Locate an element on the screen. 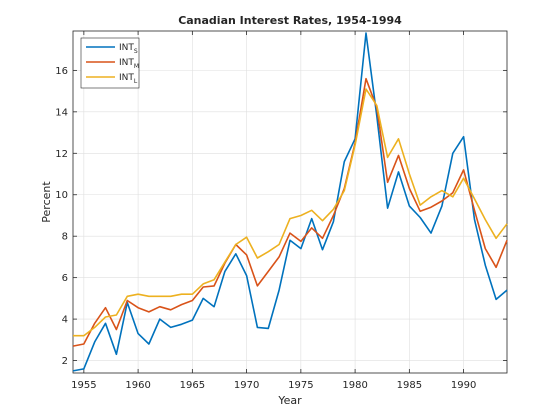 The width and height of the screenshot is (560, 420). x-tick-label: 1980 is located at coordinates (354, 385).